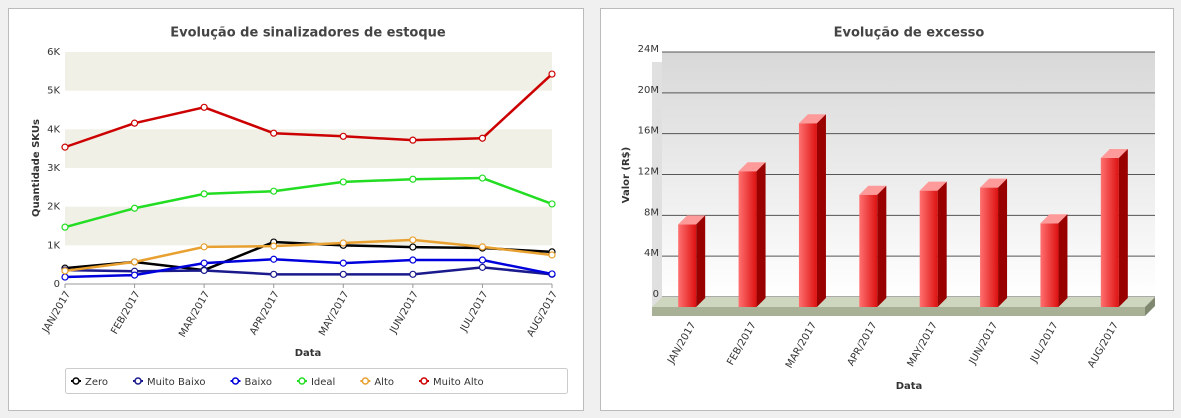 This screenshot has height=418, width=1181. What do you see at coordinates (36, 168) in the screenshot?
I see `y-axis-title: Quantidade SKUs` at bounding box center [36, 168].